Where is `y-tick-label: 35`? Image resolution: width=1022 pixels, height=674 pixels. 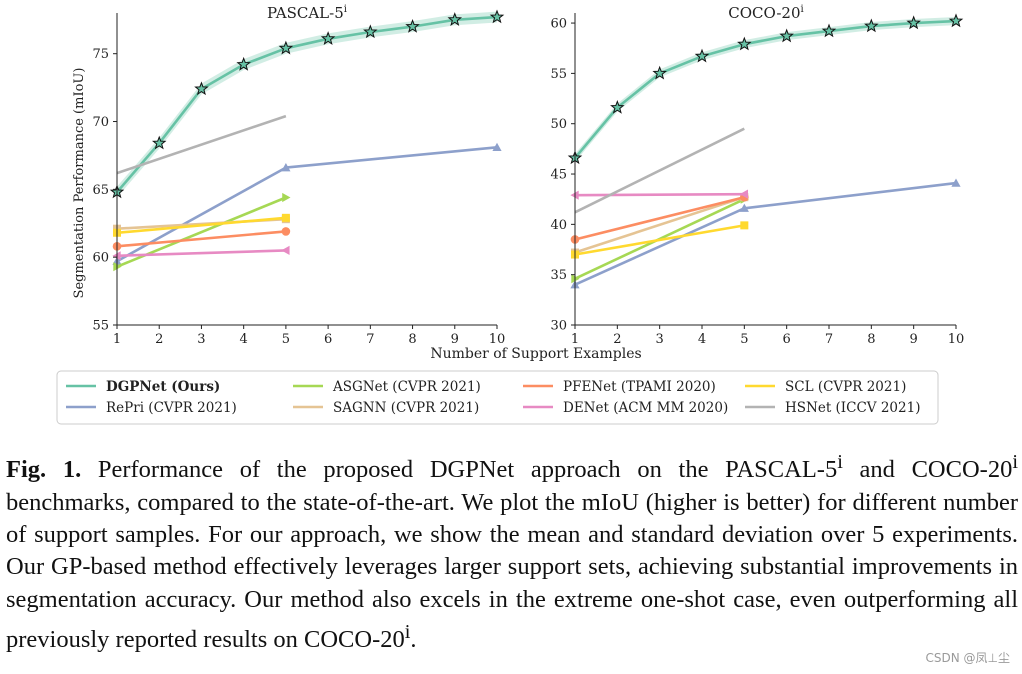 y-tick-label: 35 is located at coordinates (558, 275).